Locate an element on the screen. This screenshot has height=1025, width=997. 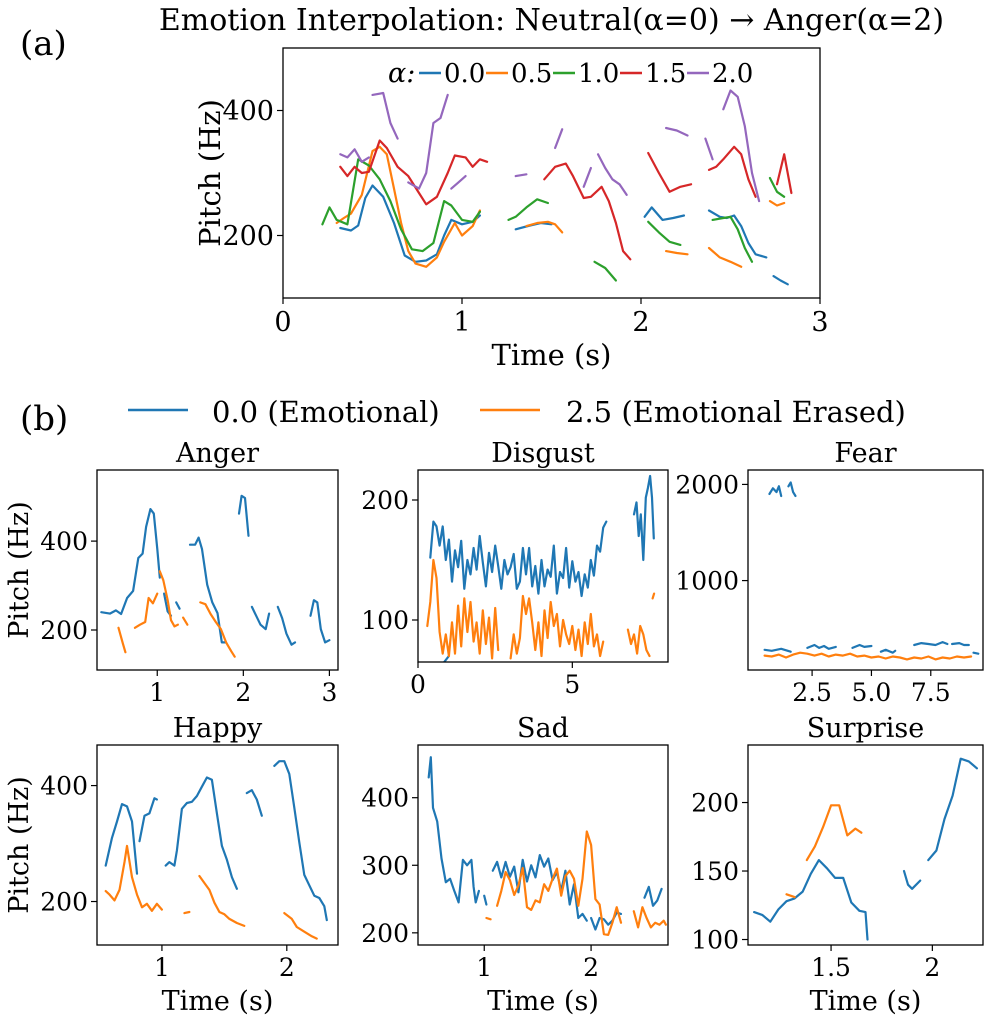
chart-surprise-xtick-label-1: 2 is located at coordinates (932, 967).